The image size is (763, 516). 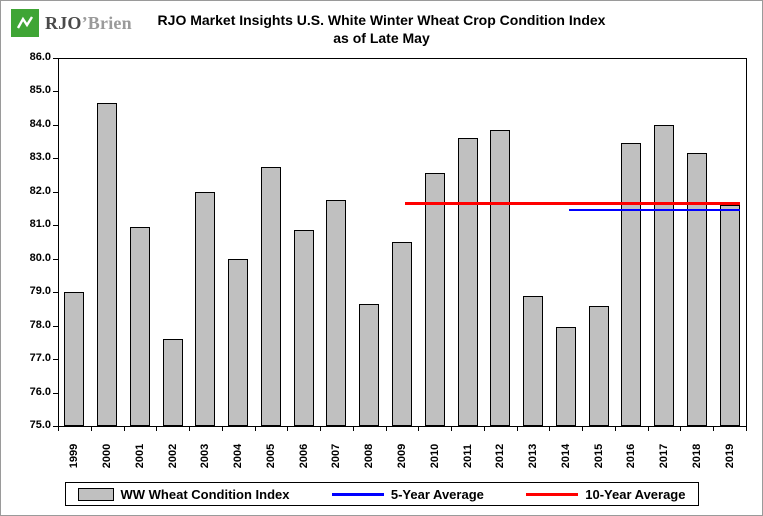 What do you see at coordinates (598, 456) in the screenshot?
I see `x-axis-label-2015: 2015` at bounding box center [598, 456].